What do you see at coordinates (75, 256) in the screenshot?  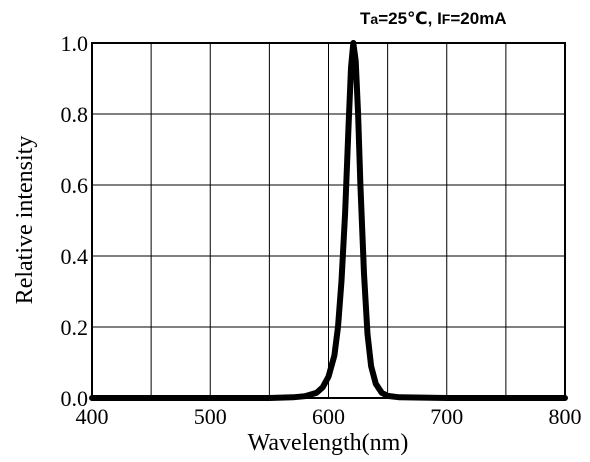 I see `y-tick-label: 0.4` at bounding box center [75, 256].